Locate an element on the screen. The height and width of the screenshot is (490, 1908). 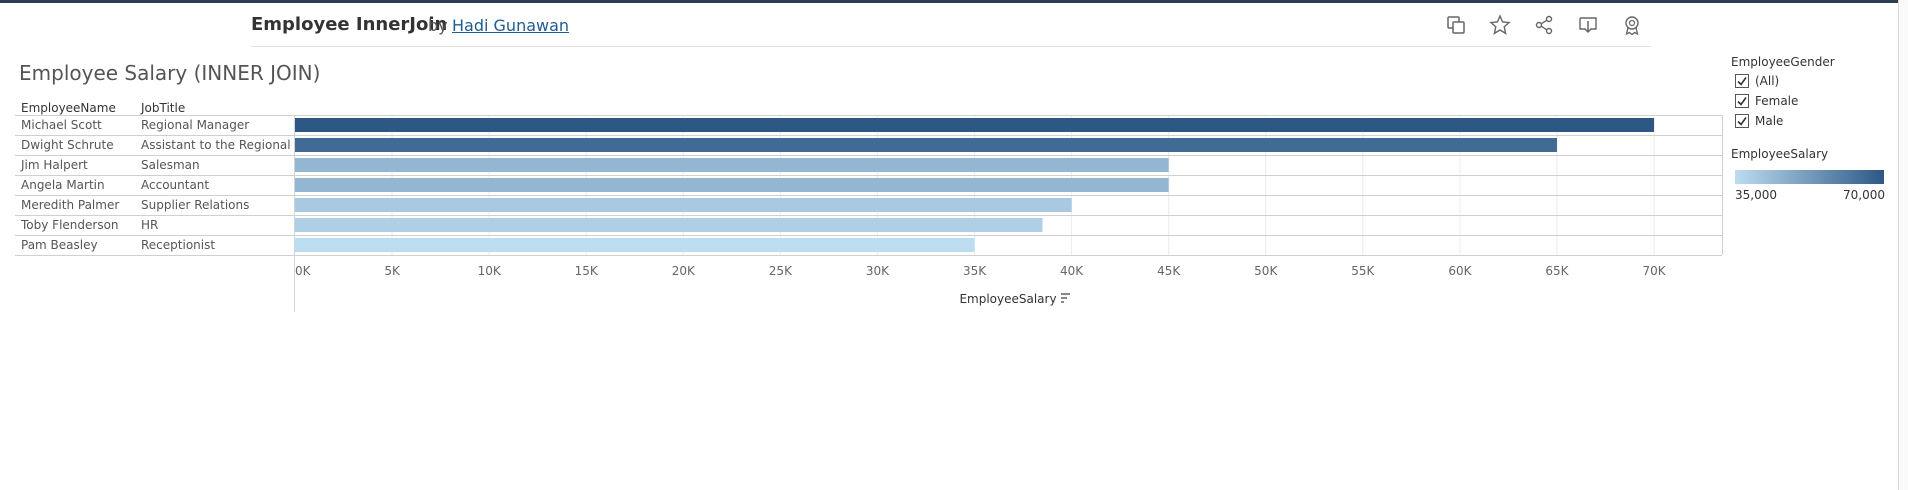
x-tick-label: 65K is located at coordinates (1557, 271).